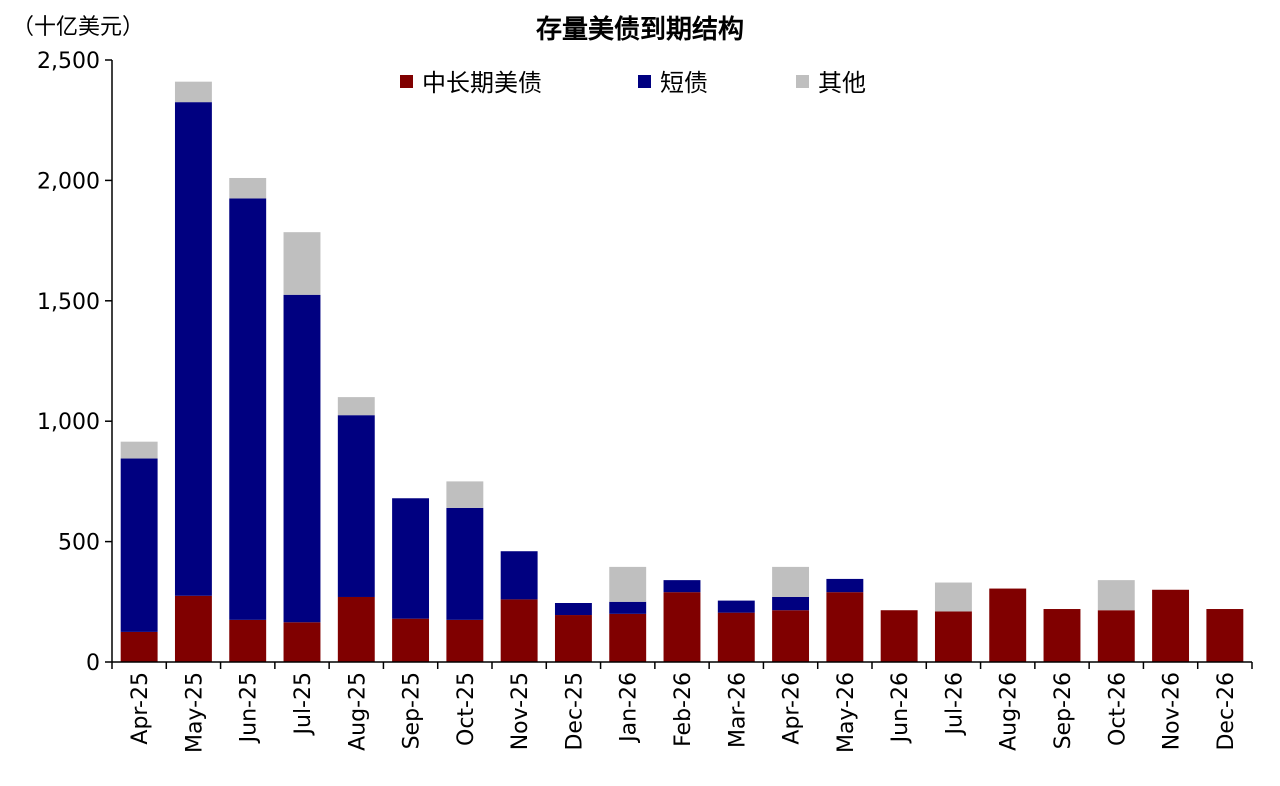 This screenshot has height=786, width=1280. What do you see at coordinates (520, 711) in the screenshot?
I see `x-tick-label: Nov-25` at bounding box center [520, 711].